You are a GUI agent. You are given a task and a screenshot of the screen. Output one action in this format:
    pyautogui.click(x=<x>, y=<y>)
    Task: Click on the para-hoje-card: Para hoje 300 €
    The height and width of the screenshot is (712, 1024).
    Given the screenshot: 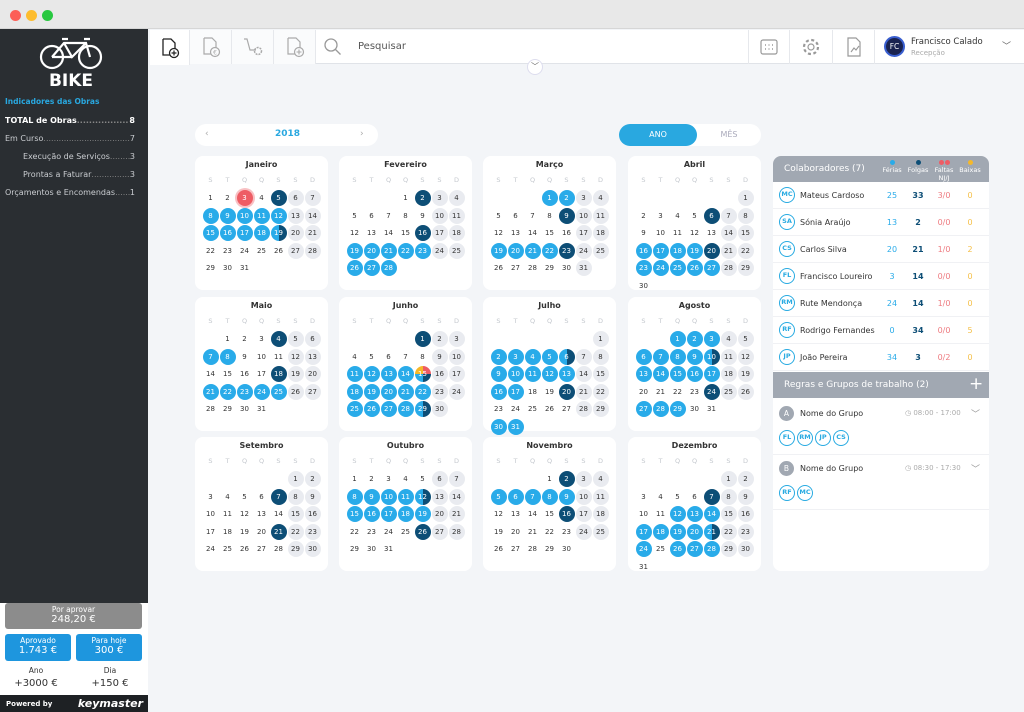 What is the action you would take?
    pyautogui.click(x=109, y=647)
    